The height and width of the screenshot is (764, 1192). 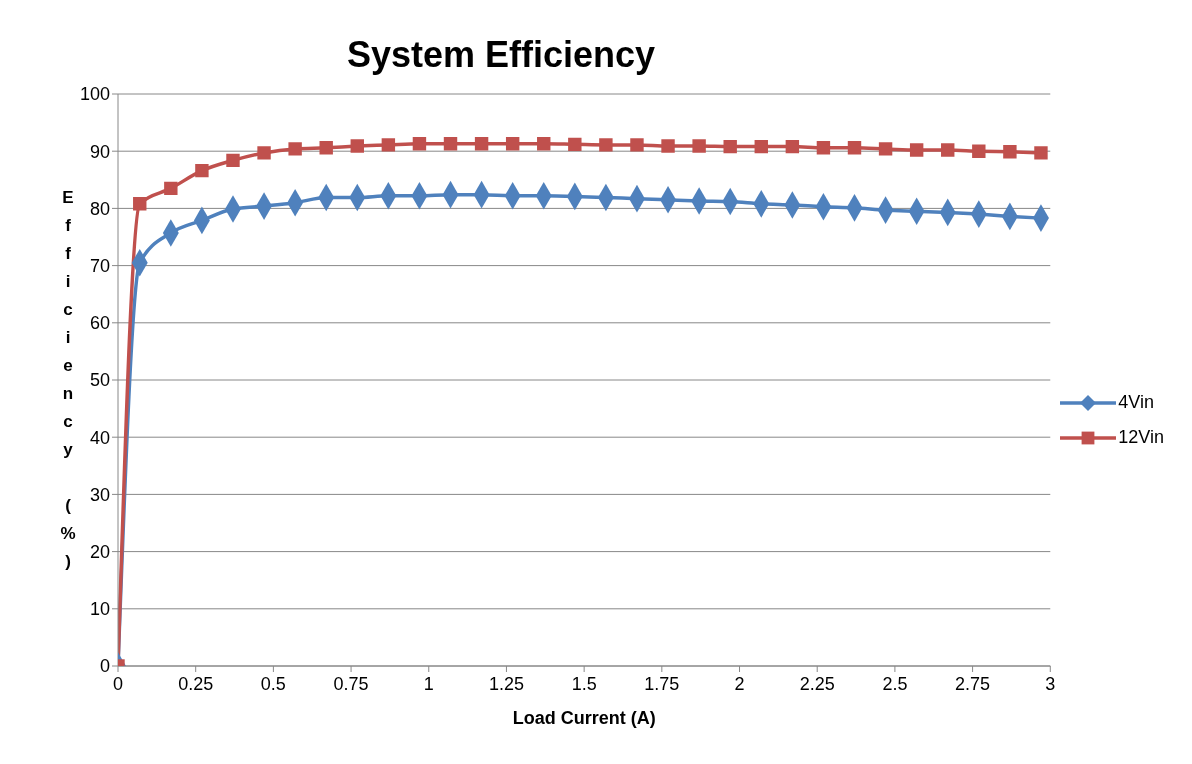 What do you see at coordinates (68, 379) in the screenshot?
I see `text: Efficiency (%)` at bounding box center [68, 379].